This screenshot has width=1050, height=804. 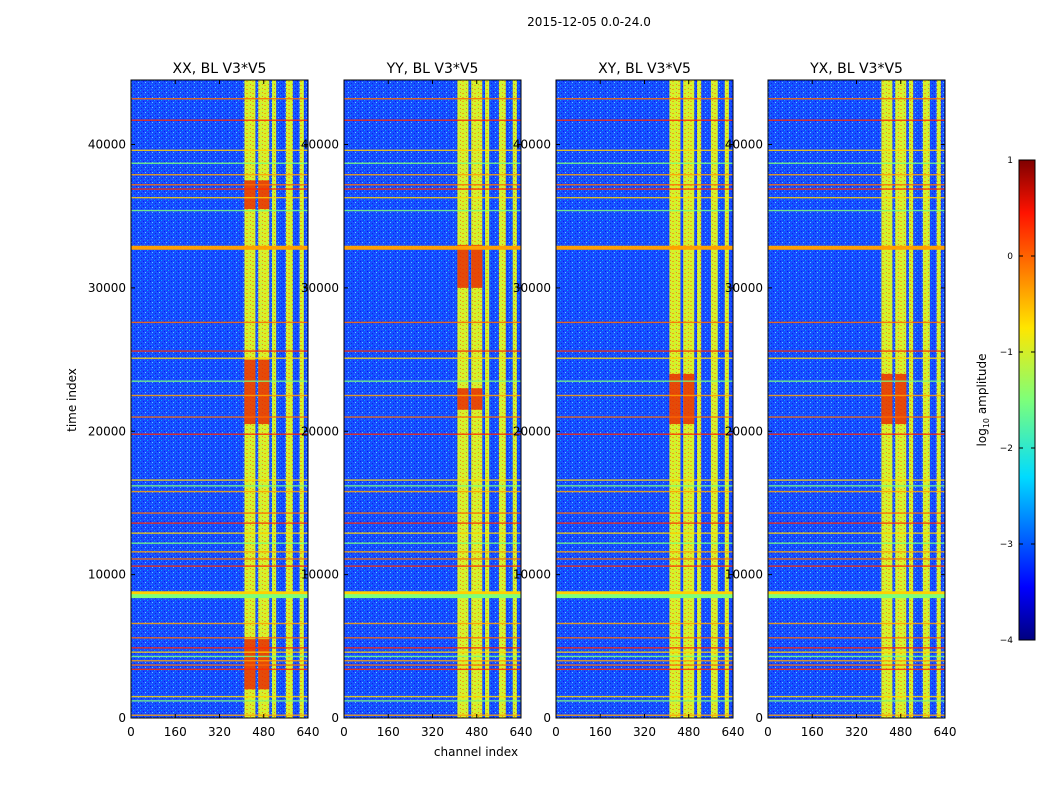 I want to click on colorbar-tick-label: −1, so click(x=1006, y=353).